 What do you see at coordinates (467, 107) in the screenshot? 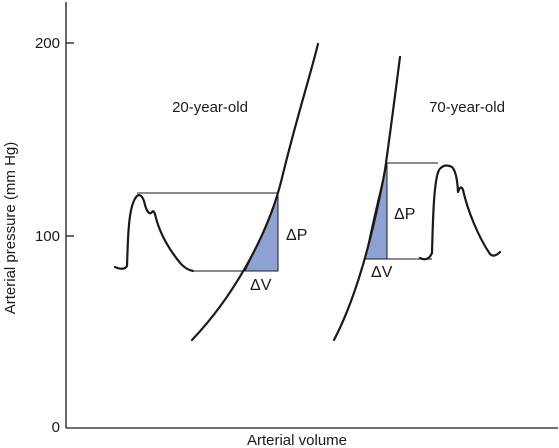
I see `series-title-70-year-old: 70-year-old` at bounding box center [467, 107].